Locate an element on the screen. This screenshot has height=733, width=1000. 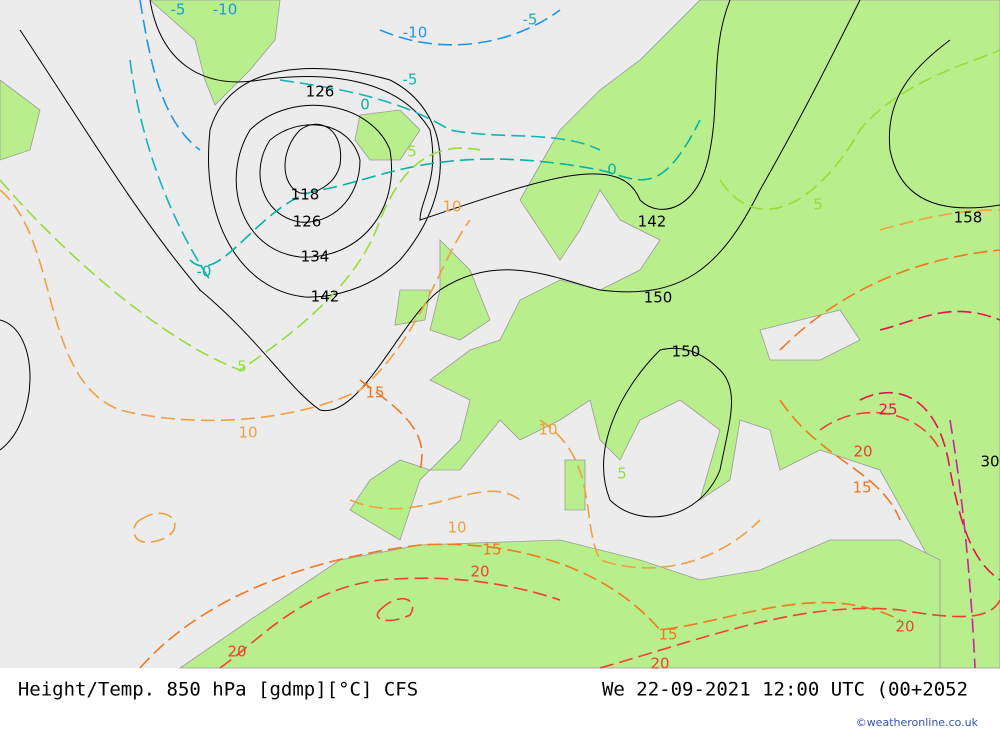
credit: ©weatheronline.co.uk is located at coordinates (917, 722).